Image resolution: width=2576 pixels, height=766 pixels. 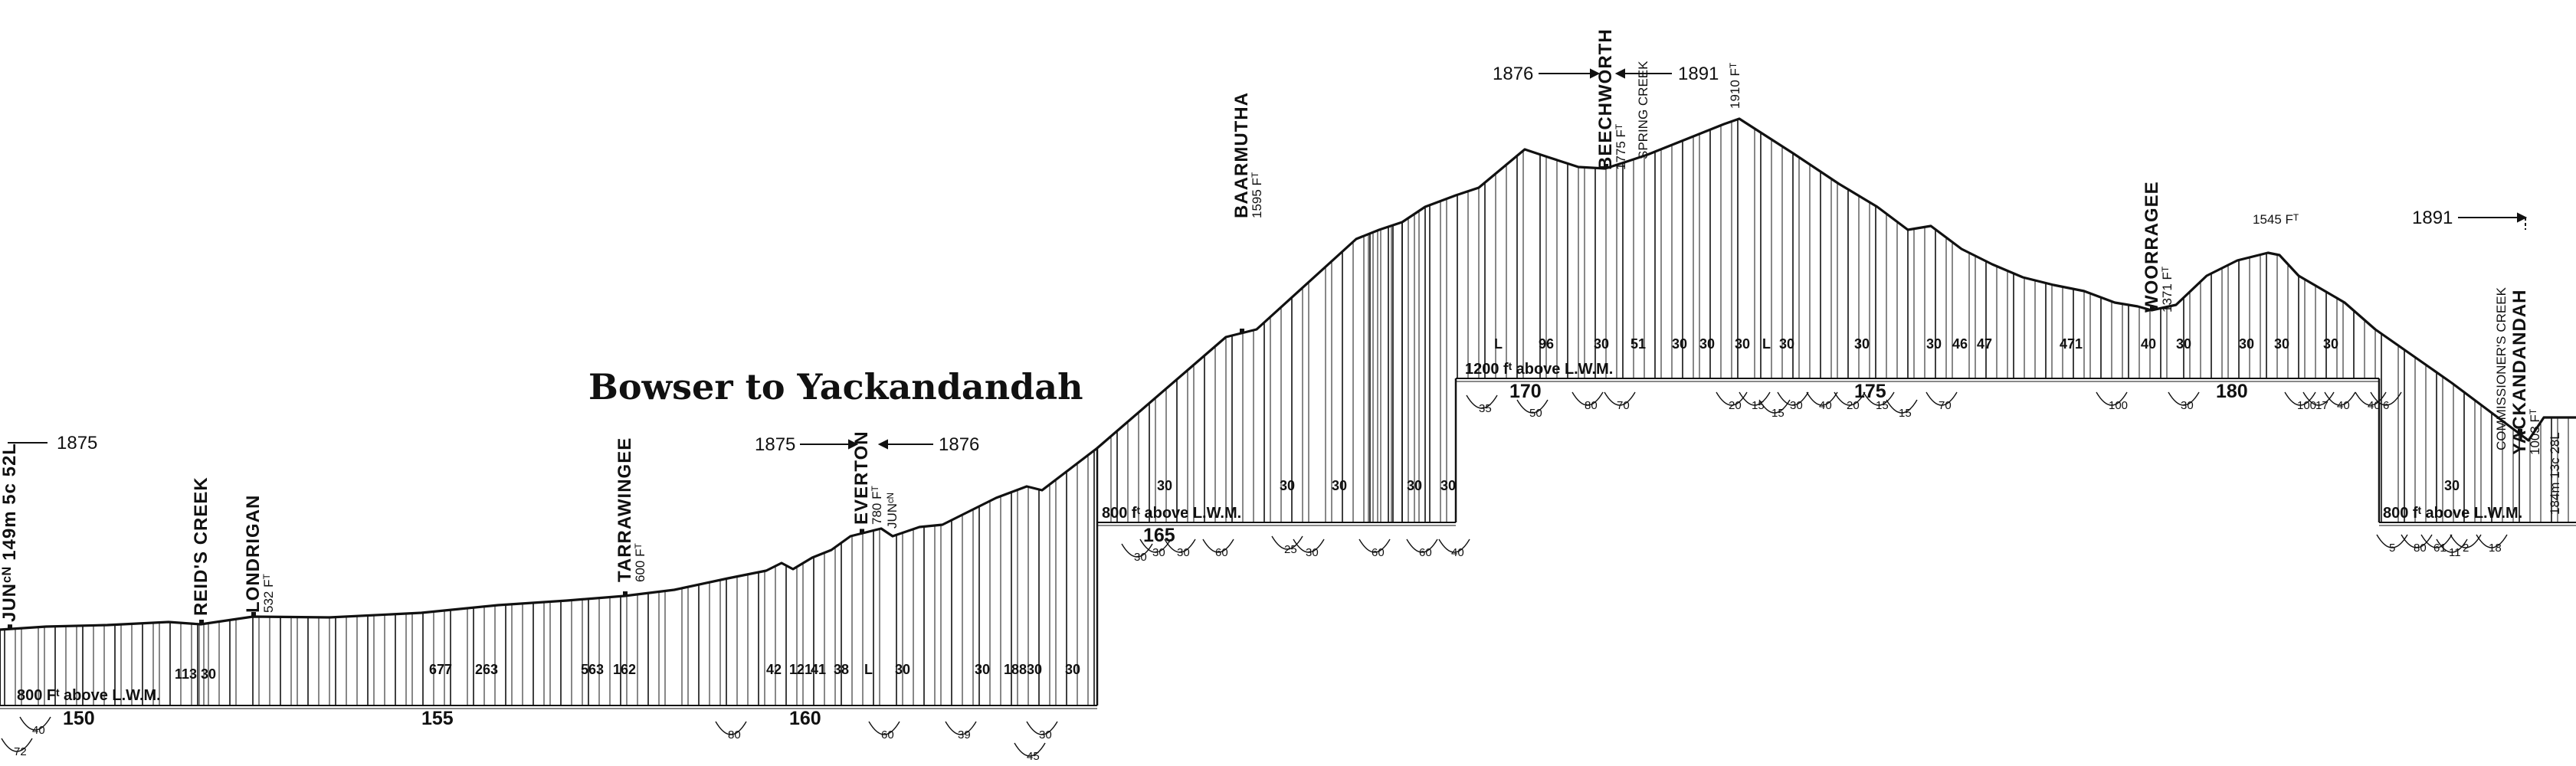 What do you see at coordinates (487, 669) in the screenshot?
I see `gradient-value: 263` at bounding box center [487, 669].